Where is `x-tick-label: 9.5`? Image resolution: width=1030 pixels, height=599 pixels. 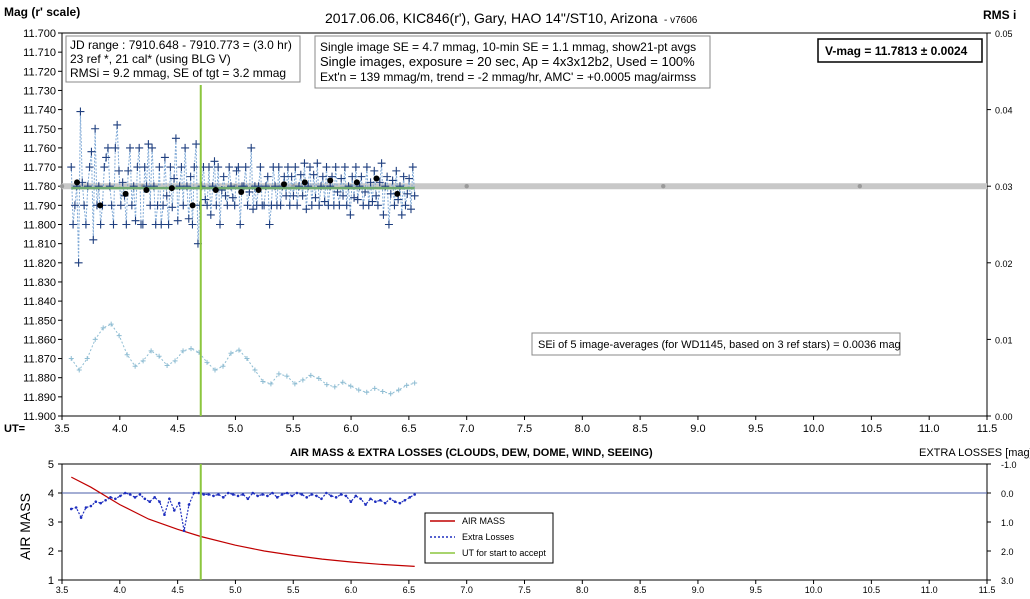
x-tick-label: 9.5 is located at coordinates (755, 429).